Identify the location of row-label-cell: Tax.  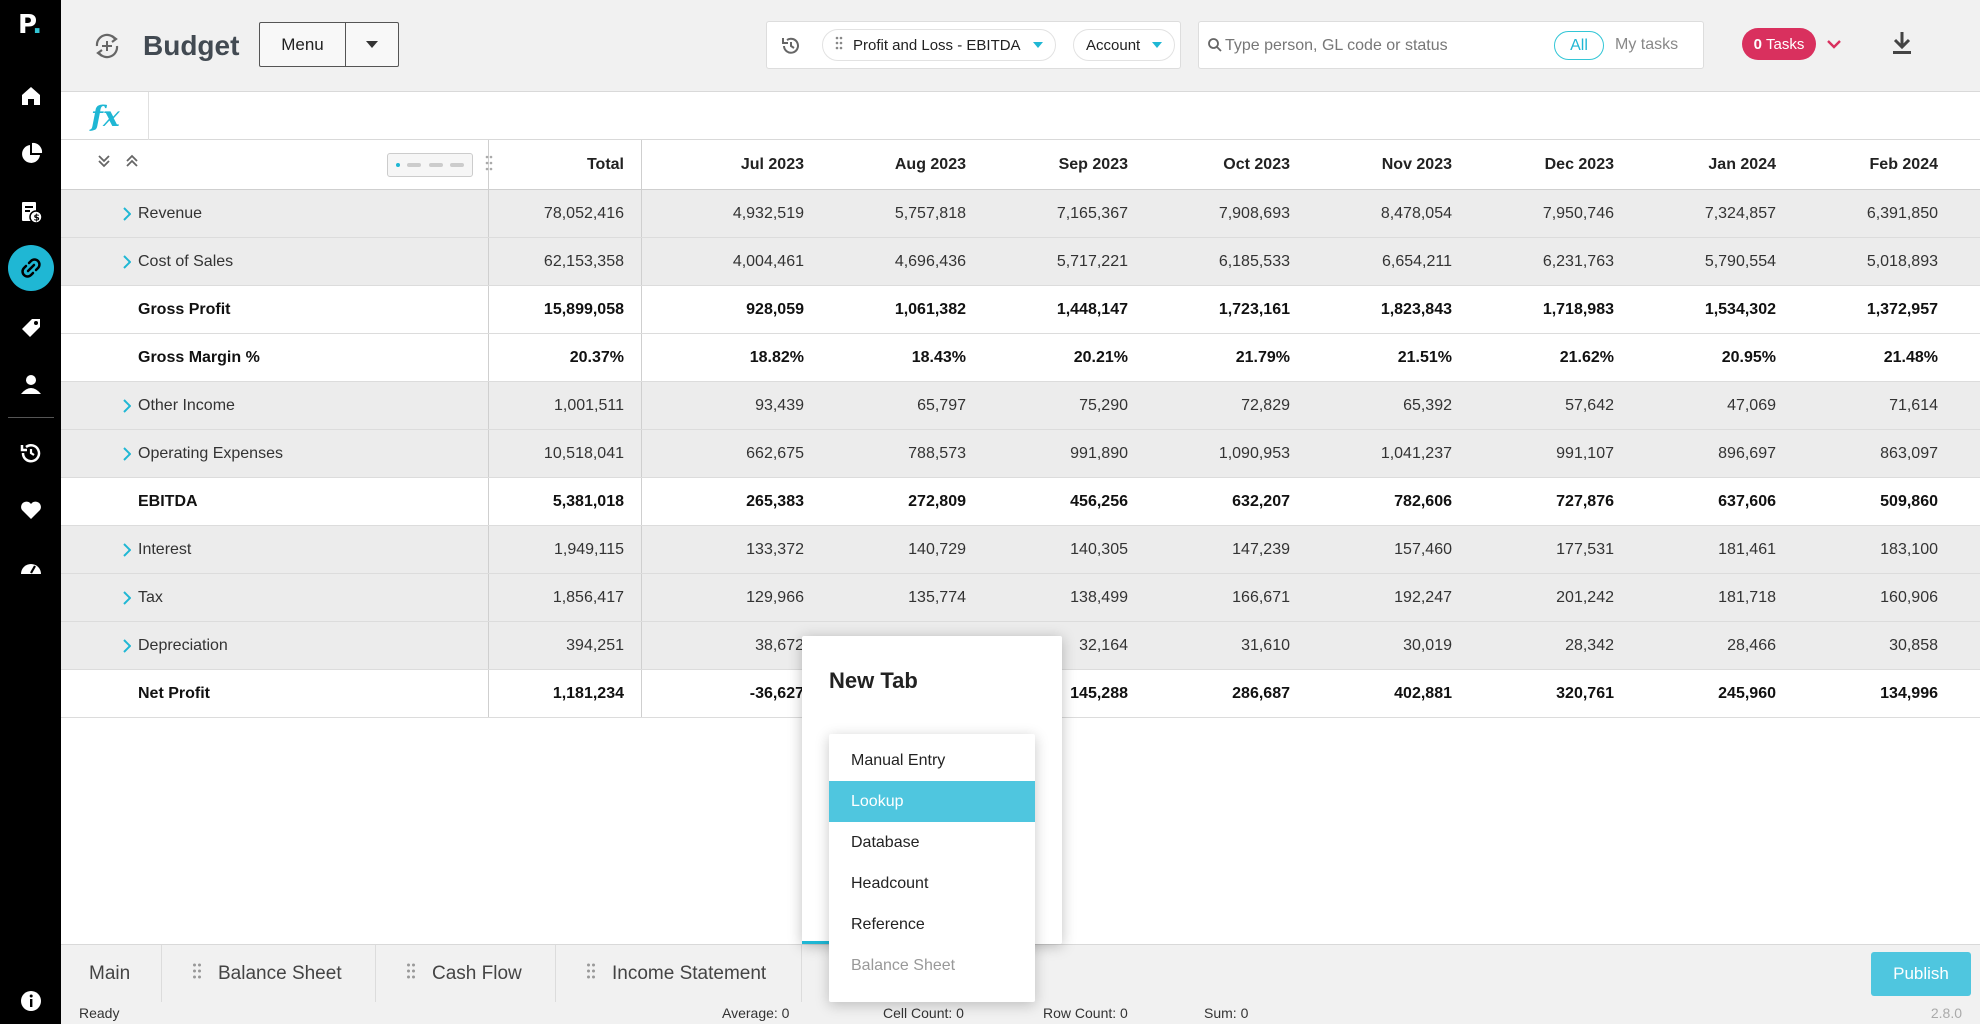
(275, 597).